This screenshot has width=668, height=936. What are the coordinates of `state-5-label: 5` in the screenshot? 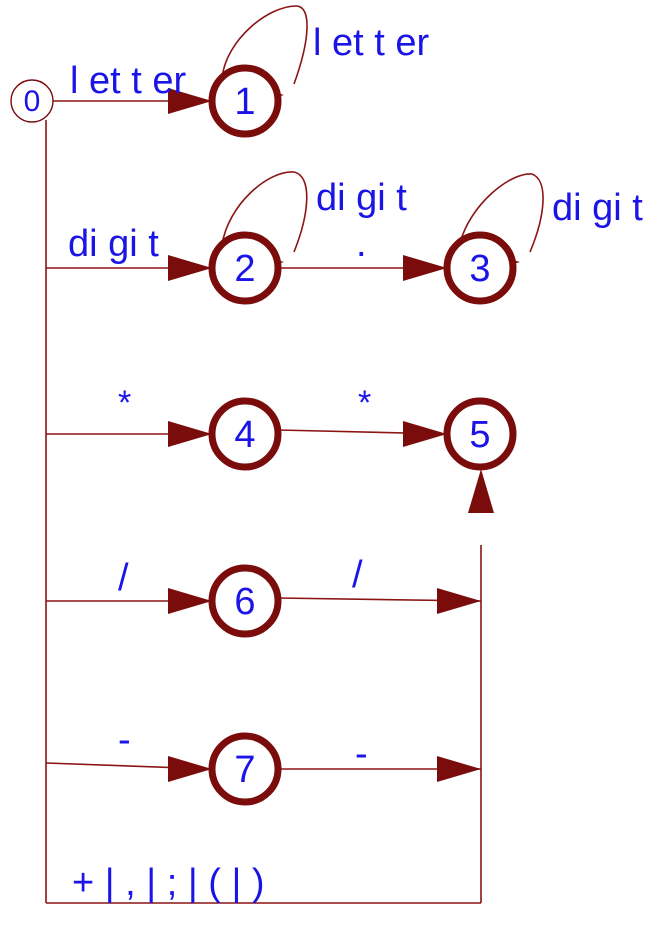 It's located at (479, 435).